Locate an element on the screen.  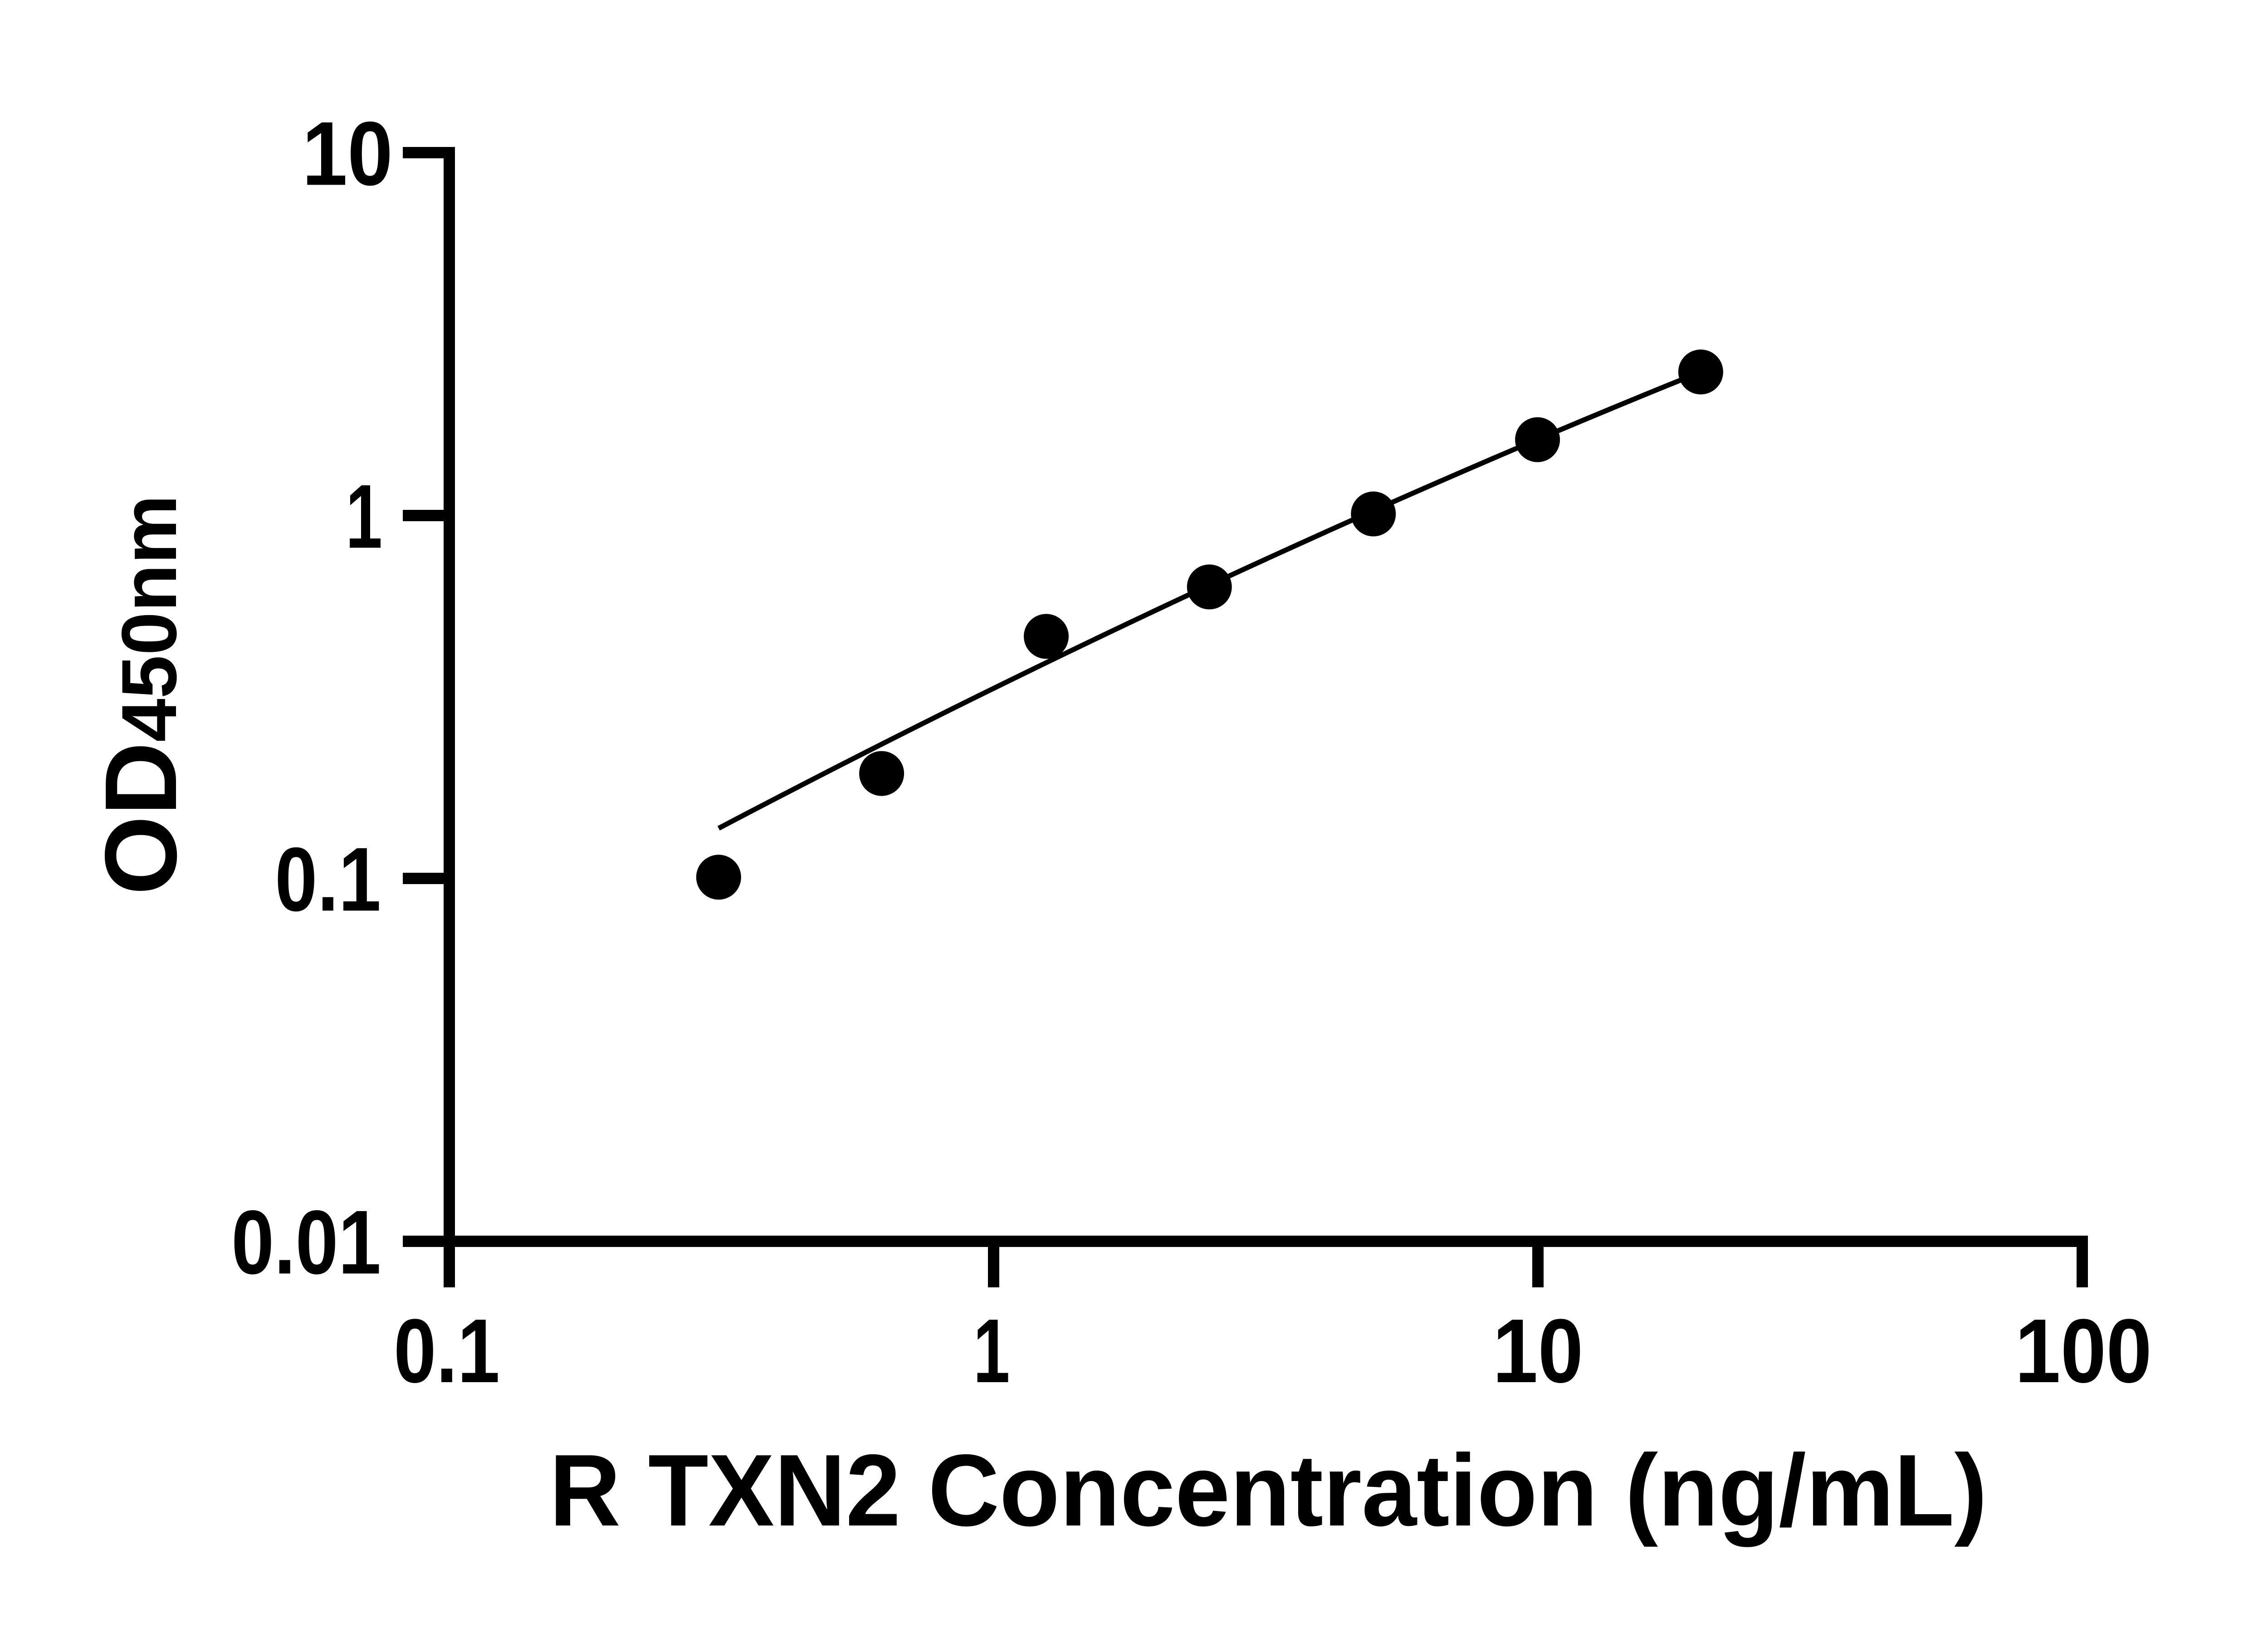
svg-text: 100 is located at coordinates (2084, 1351).